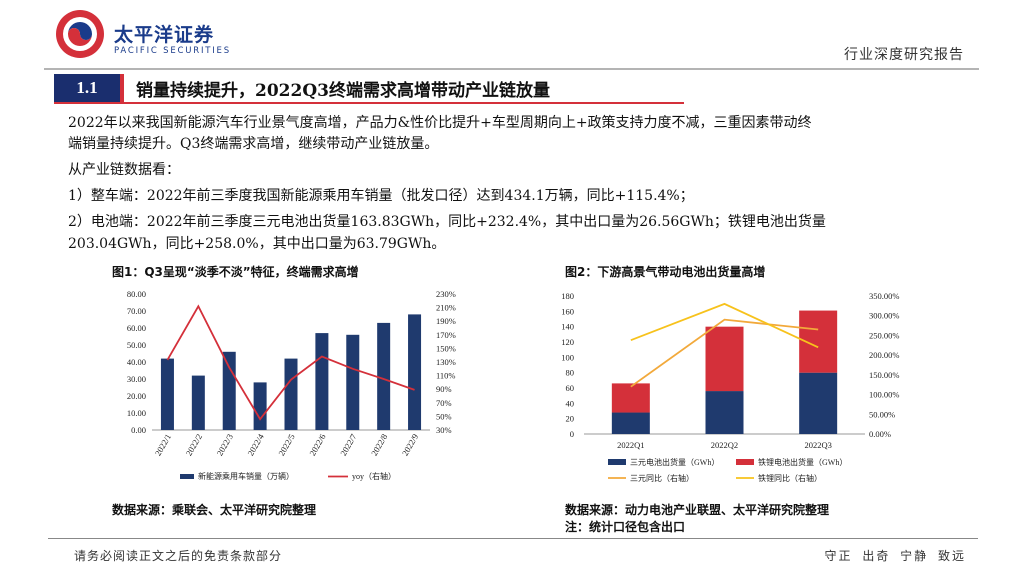  What do you see at coordinates (136, 413) in the screenshot?
I see `left-tick-label: 10.00` at bounding box center [136, 413].